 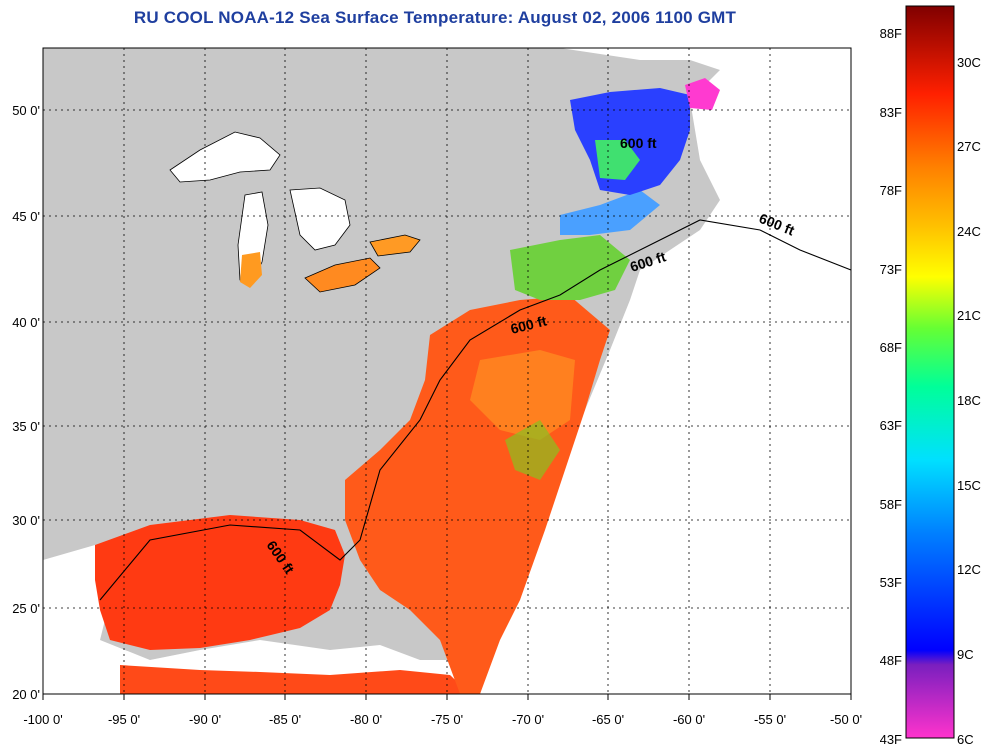 What do you see at coordinates (342, 275) in the screenshot?
I see `lake-erie-sst` at bounding box center [342, 275].